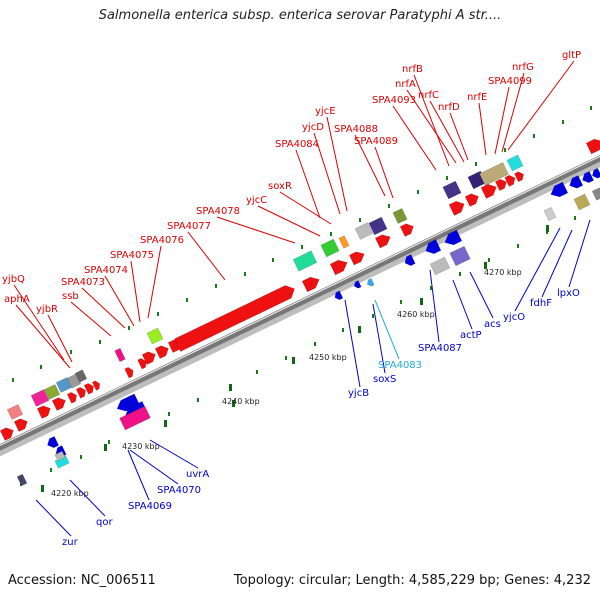  Describe the element at coordinates (400, 365) in the screenshot. I see `reverse-gene-label: SPA4083` at that location.